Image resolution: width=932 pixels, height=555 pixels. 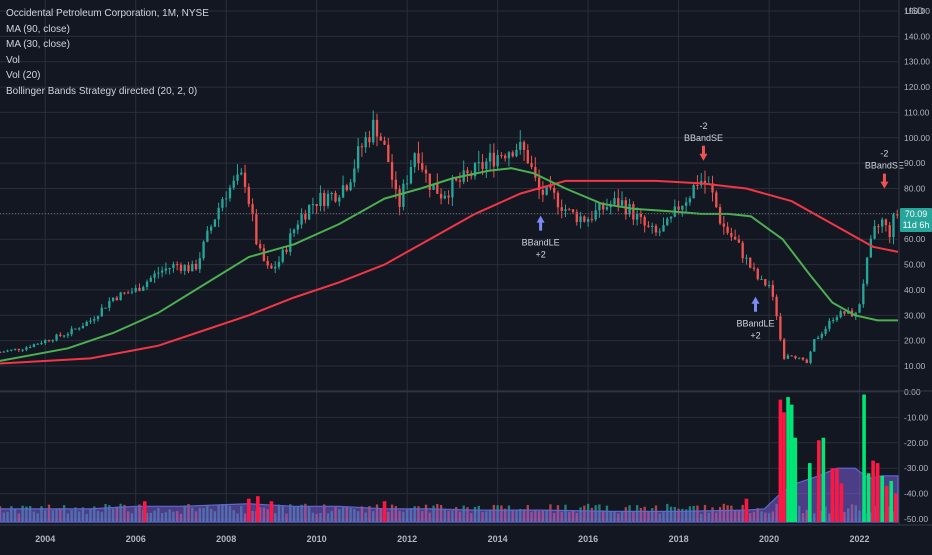 I want to click on price-tick-label: 40.00, so click(x=915, y=290).